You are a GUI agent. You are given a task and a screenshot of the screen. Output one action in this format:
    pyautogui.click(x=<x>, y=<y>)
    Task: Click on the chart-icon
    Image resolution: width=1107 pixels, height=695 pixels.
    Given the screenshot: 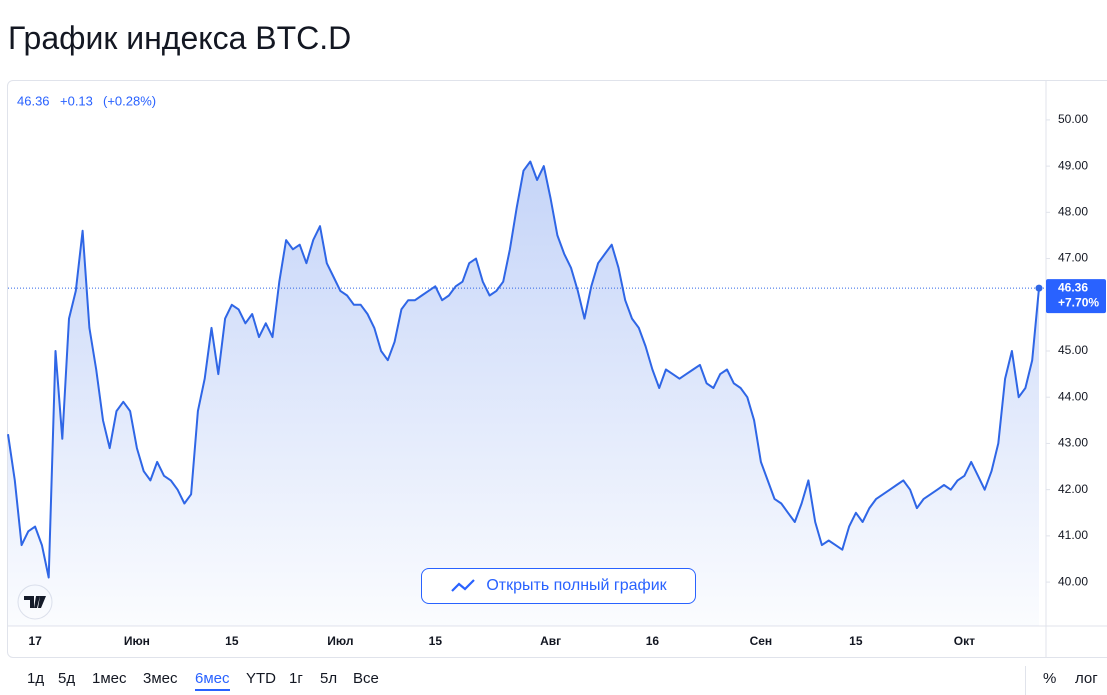 What is the action you would take?
    pyautogui.click(x=463, y=585)
    